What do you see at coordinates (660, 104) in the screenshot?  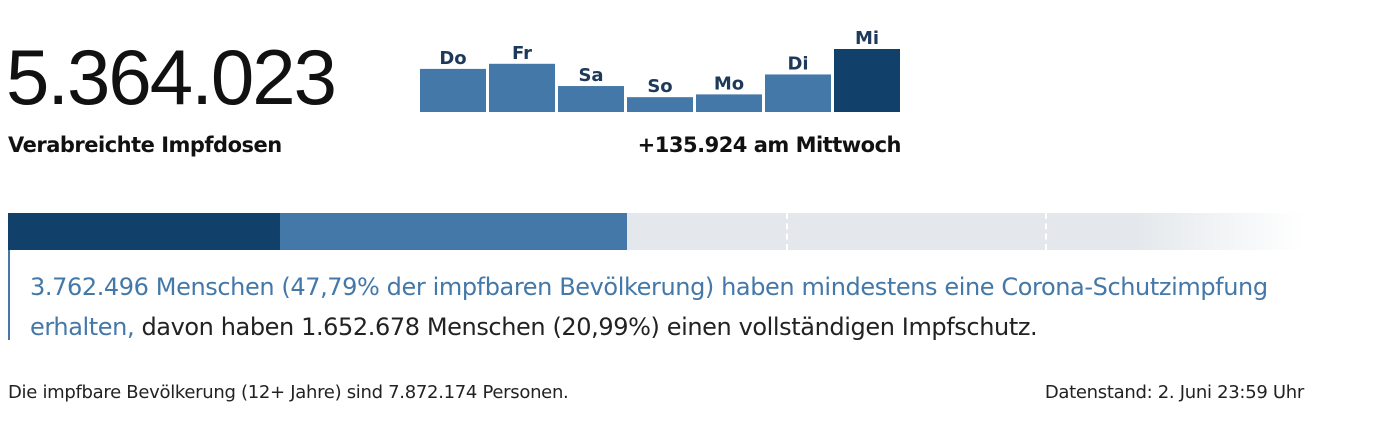 I see `bar-so` at bounding box center [660, 104].